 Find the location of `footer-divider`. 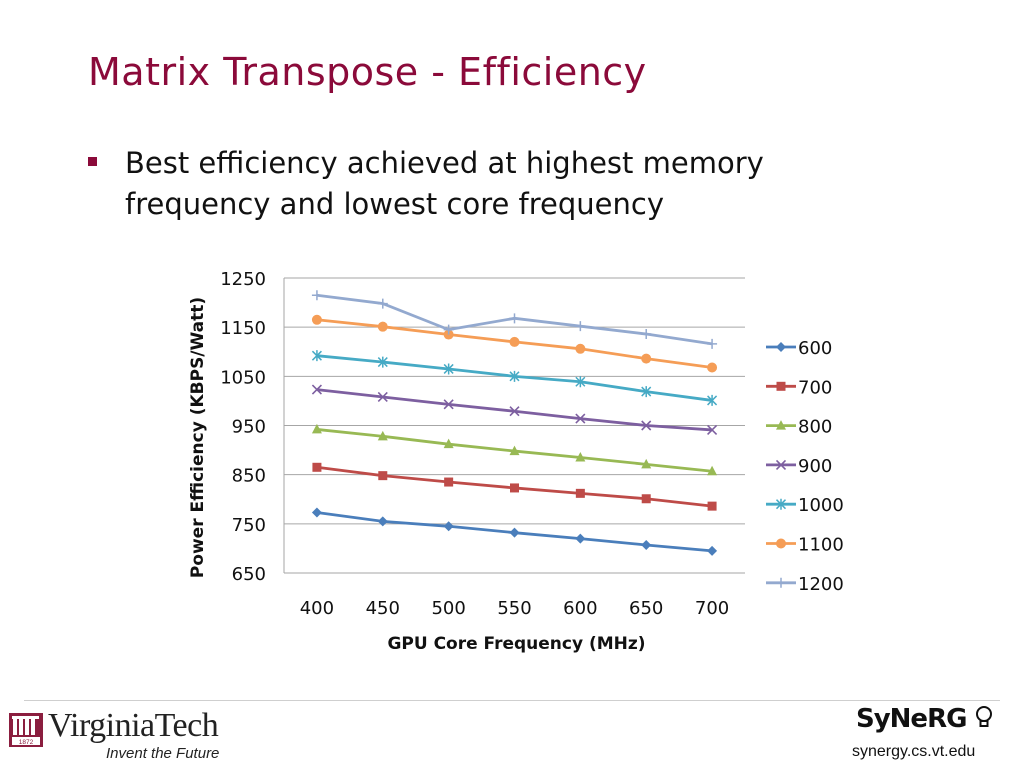

footer-divider is located at coordinates (512, 700).